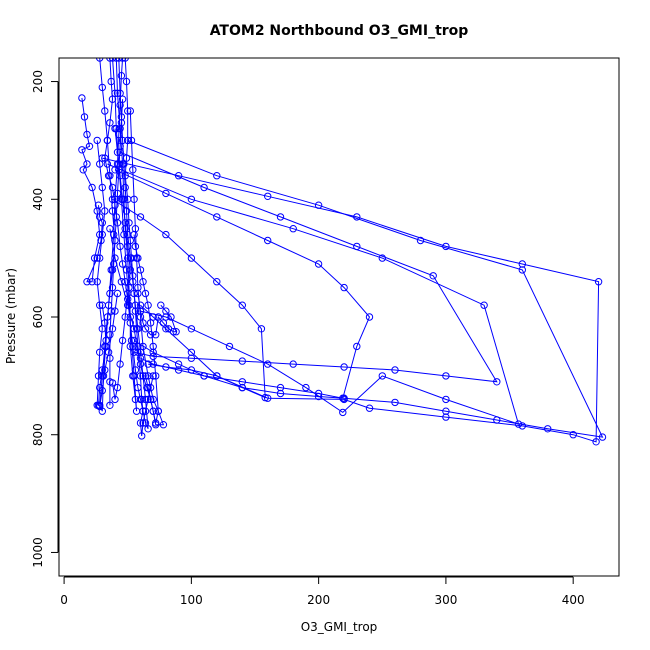 This screenshot has width=650, height=650. I want to click on x-tick-label: 400, so click(573, 600).